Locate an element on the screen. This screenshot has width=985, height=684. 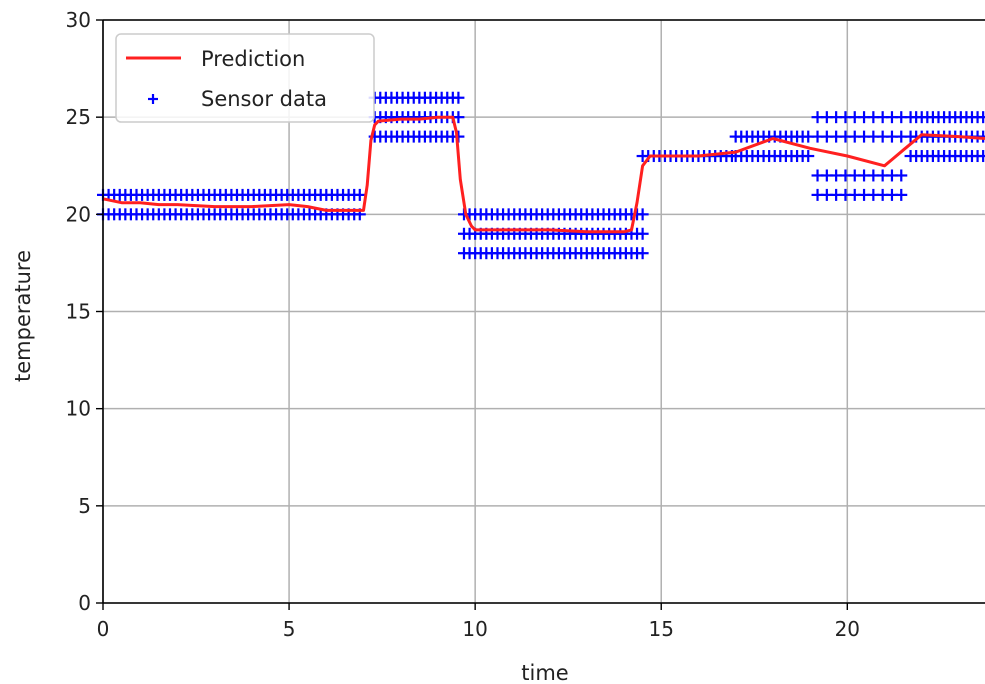
y-tick-label: 0 is located at coordinates (84, 603).